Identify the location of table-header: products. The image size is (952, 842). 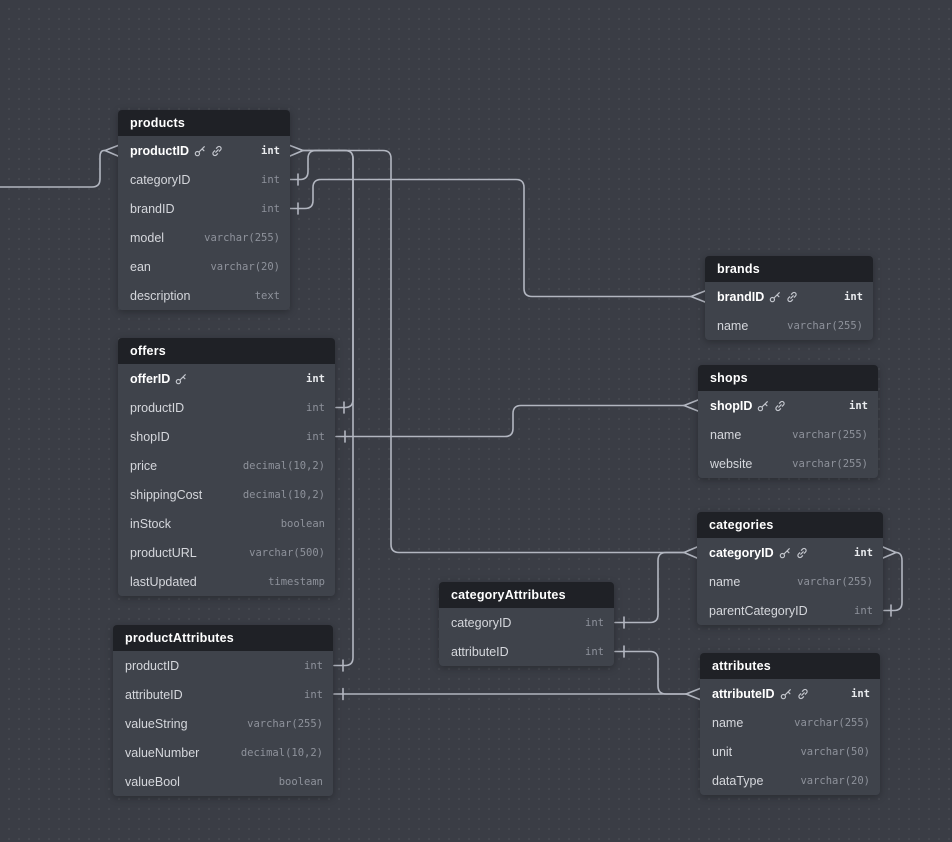
(204, 123).